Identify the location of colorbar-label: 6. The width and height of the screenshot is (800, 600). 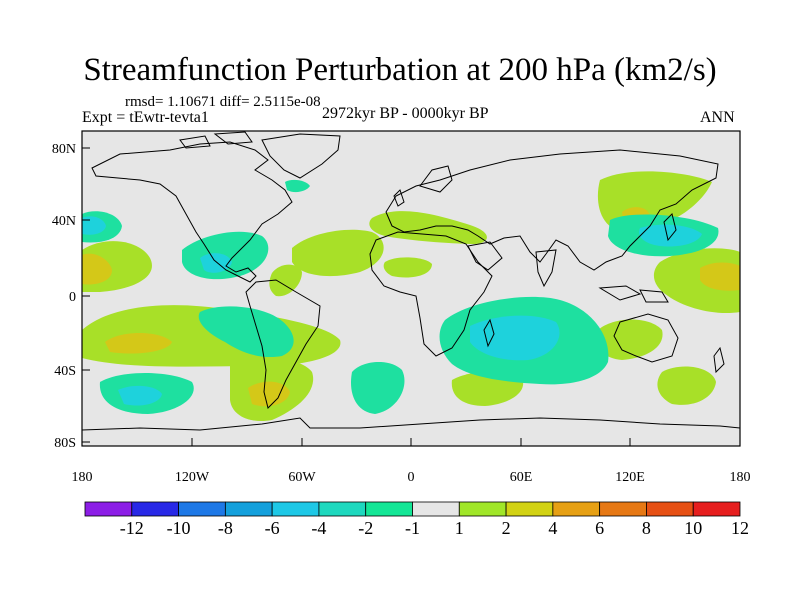
(599, 528).